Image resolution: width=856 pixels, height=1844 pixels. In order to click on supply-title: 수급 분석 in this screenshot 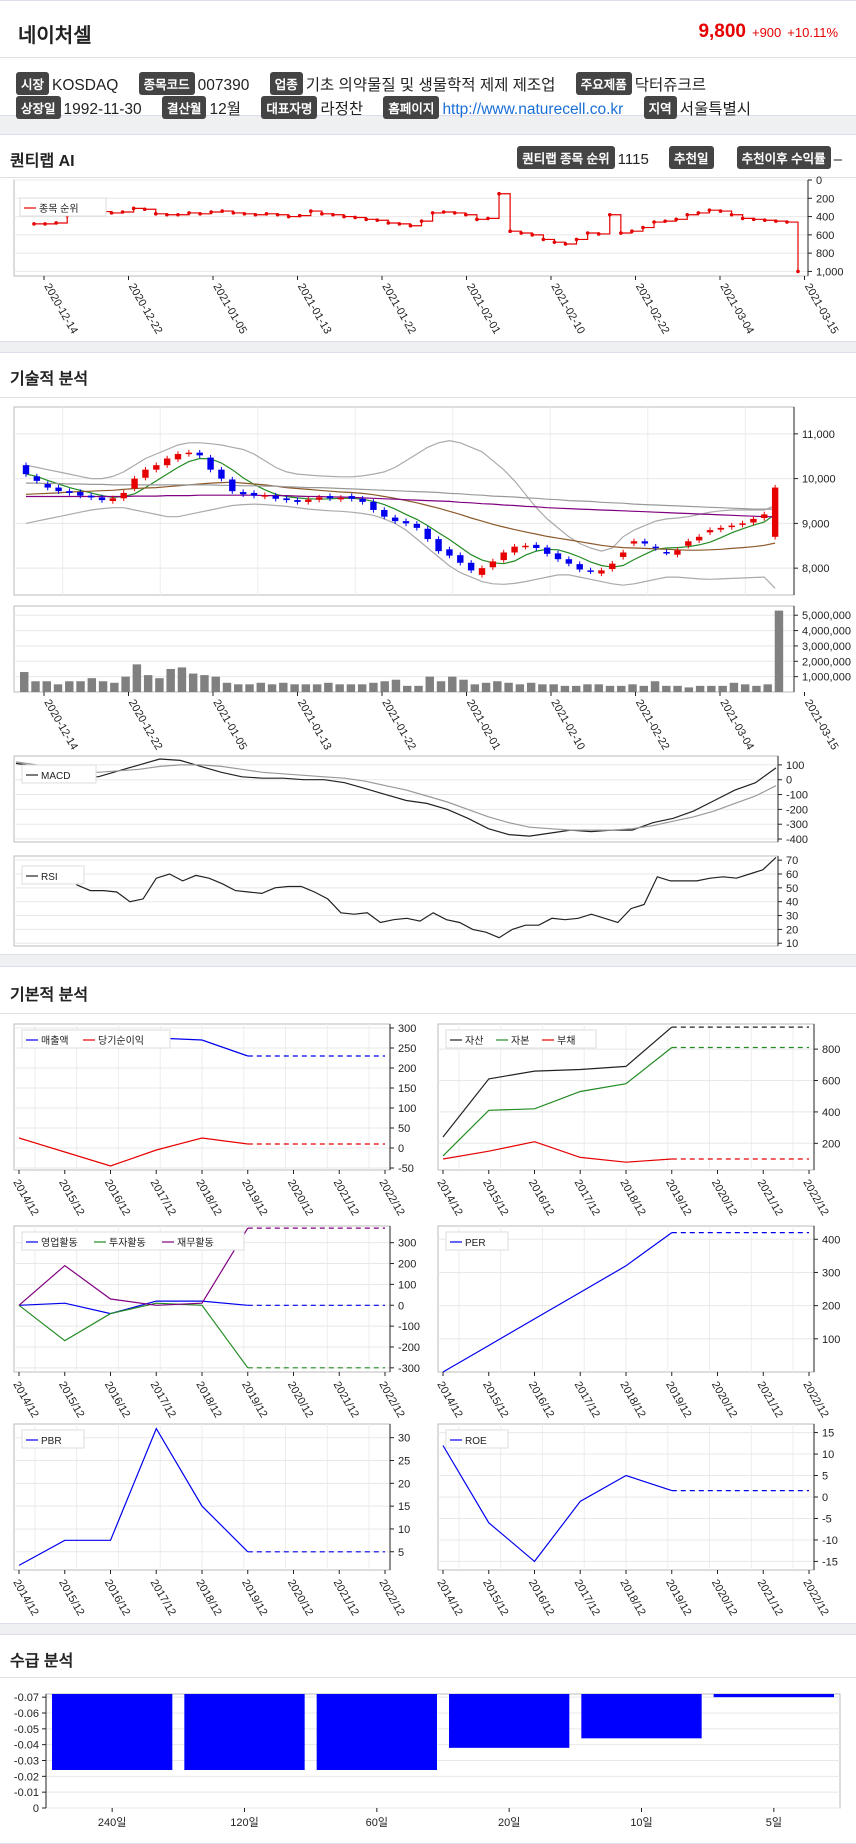, I will do `click(42, 1661)`.